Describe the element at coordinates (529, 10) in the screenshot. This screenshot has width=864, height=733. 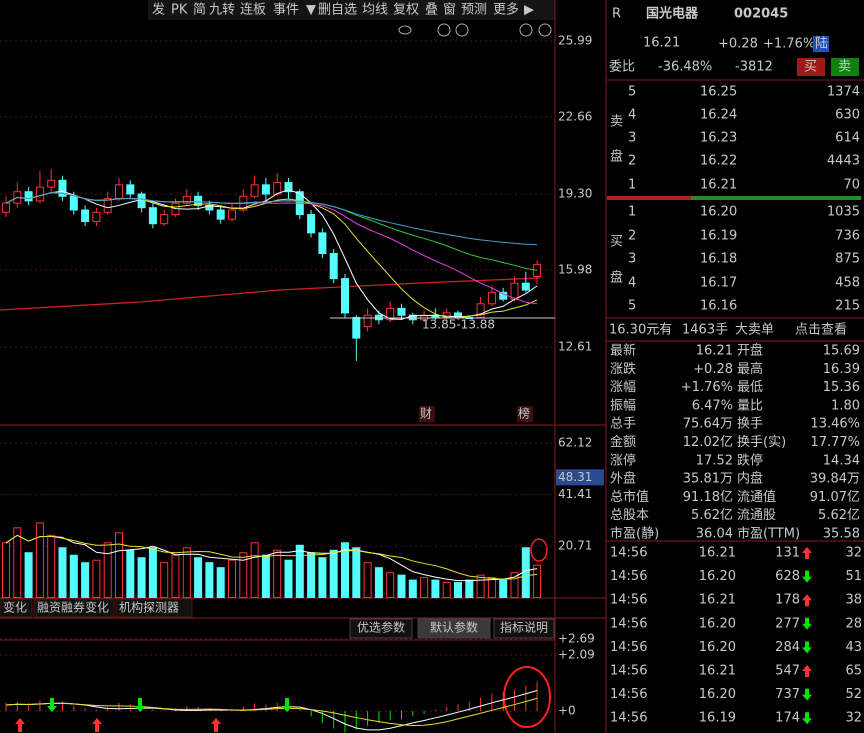
I see `toolbar-item: ▶` at that location.